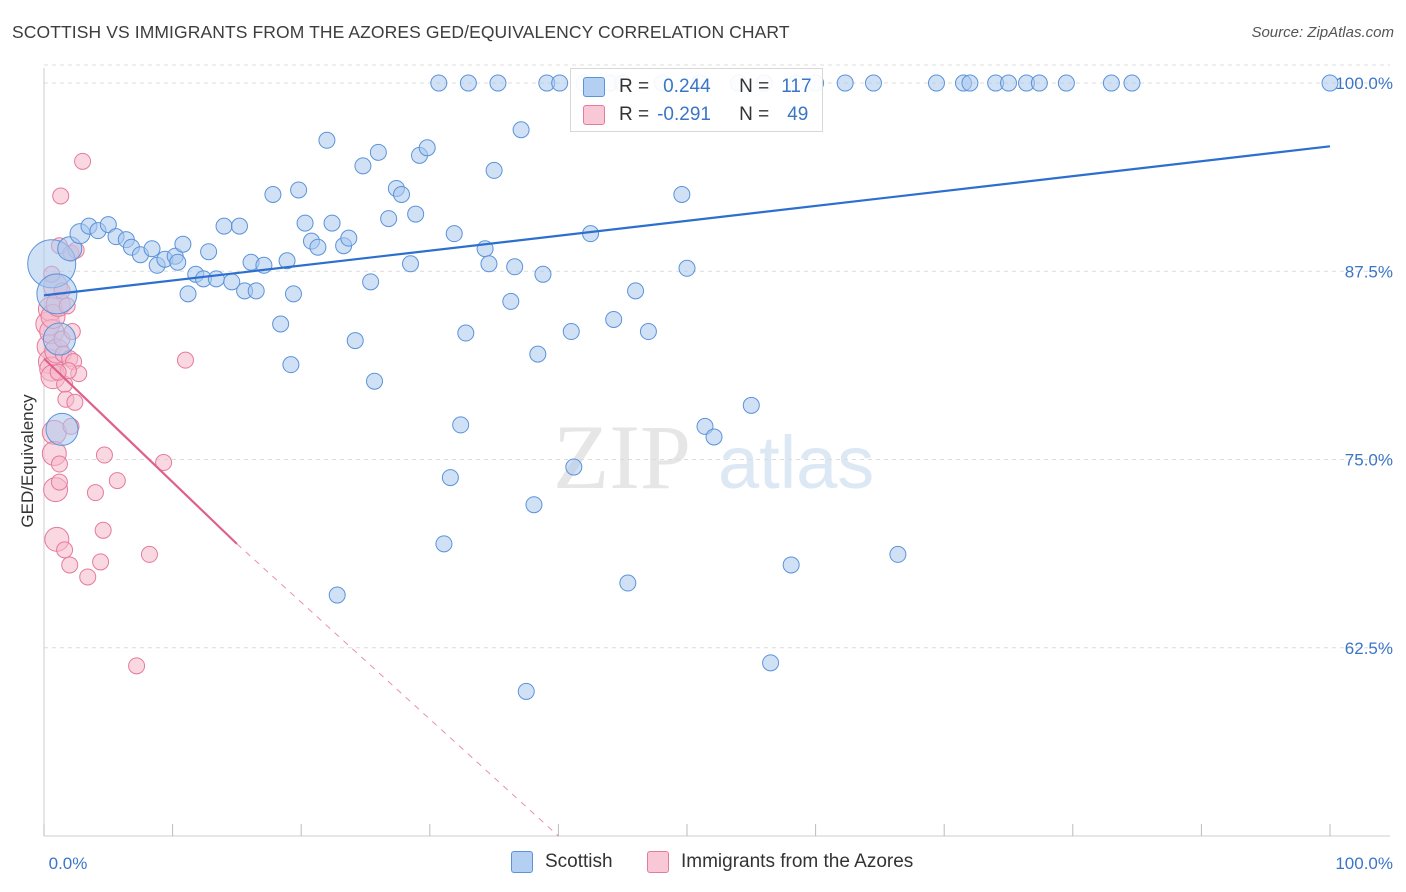 This screenshot has width=1406, height=892. Describe the element at coordinates (1369, 460) in the screenshot. I see `y-tick-label: 75.0%` at that location.